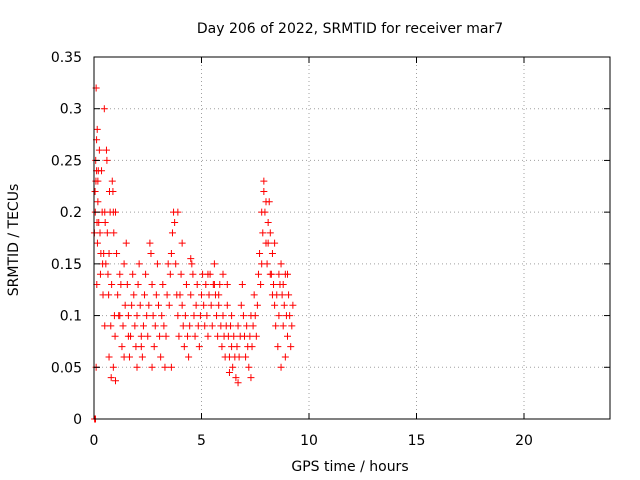  What do you see at coordinates (14, 240) in the screenshot?
I see `y-axis-label: SRMTID / TECUs` at bounding box center [14, 240].